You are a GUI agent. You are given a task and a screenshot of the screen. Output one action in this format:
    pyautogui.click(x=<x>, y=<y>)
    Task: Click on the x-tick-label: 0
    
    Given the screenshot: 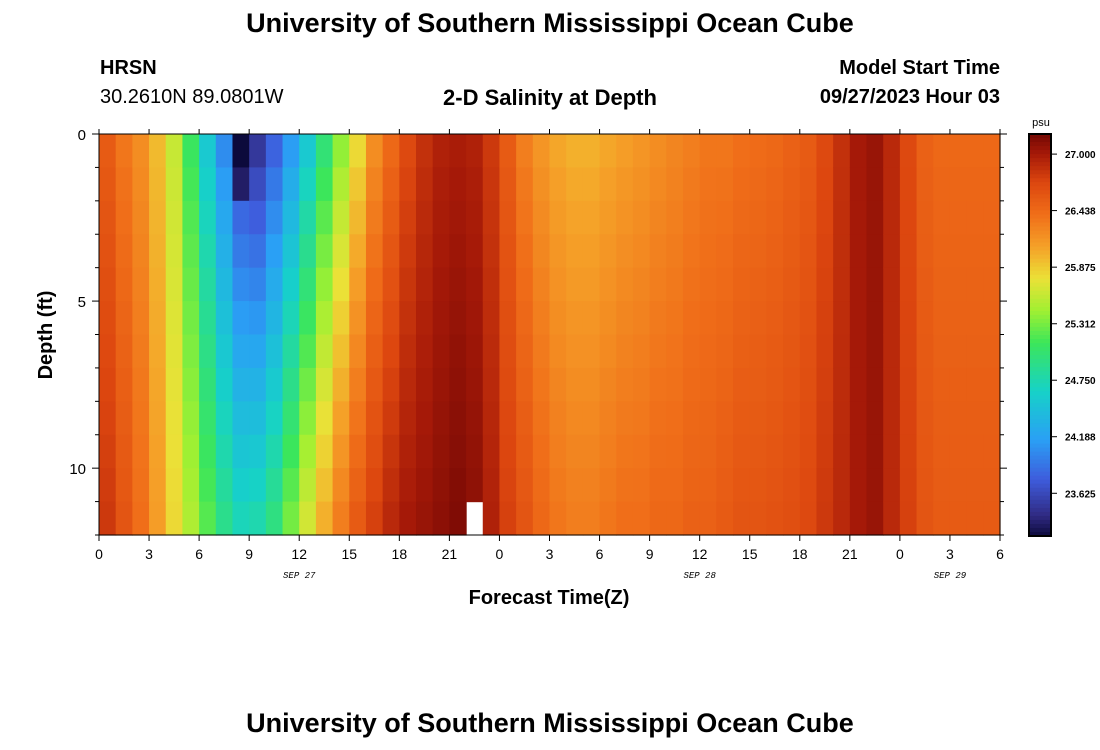 What is the action you would take?
    pyautogui.click(x=500, y=554)
    